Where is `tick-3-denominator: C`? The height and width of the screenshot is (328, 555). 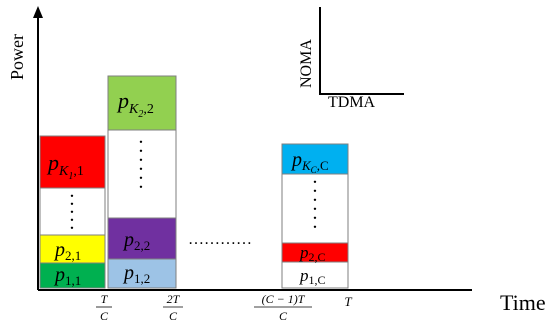
tick-3-denominator: C is located at coordinates (283, 316).